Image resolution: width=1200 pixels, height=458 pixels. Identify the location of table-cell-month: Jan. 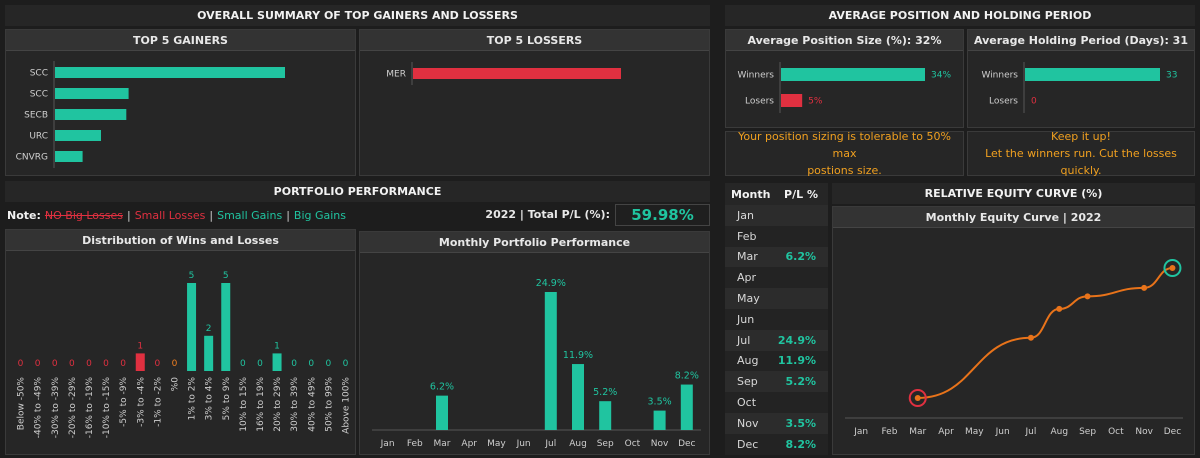
(745, 215).